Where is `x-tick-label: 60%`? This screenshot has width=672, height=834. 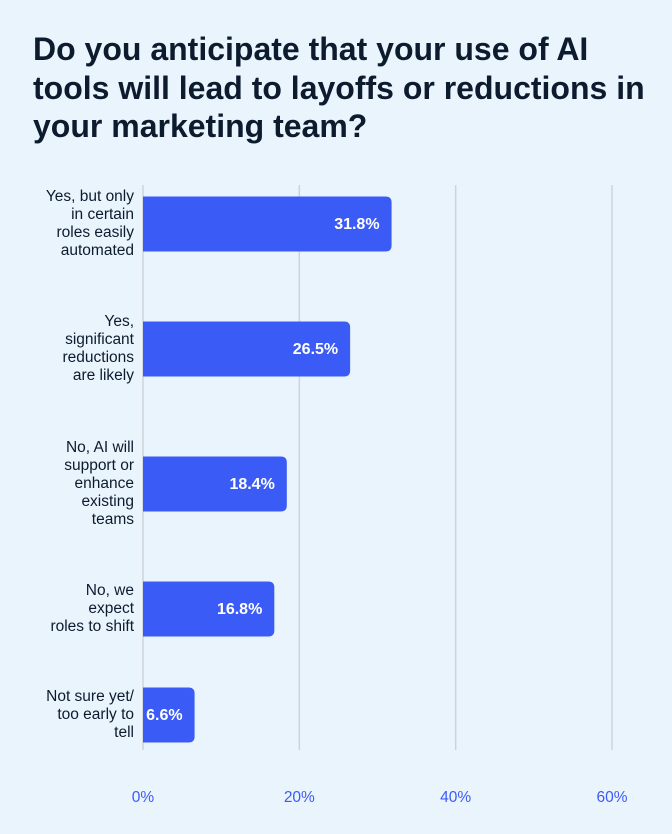 x-tick-label: 60% is located at coordinates (611, 797).